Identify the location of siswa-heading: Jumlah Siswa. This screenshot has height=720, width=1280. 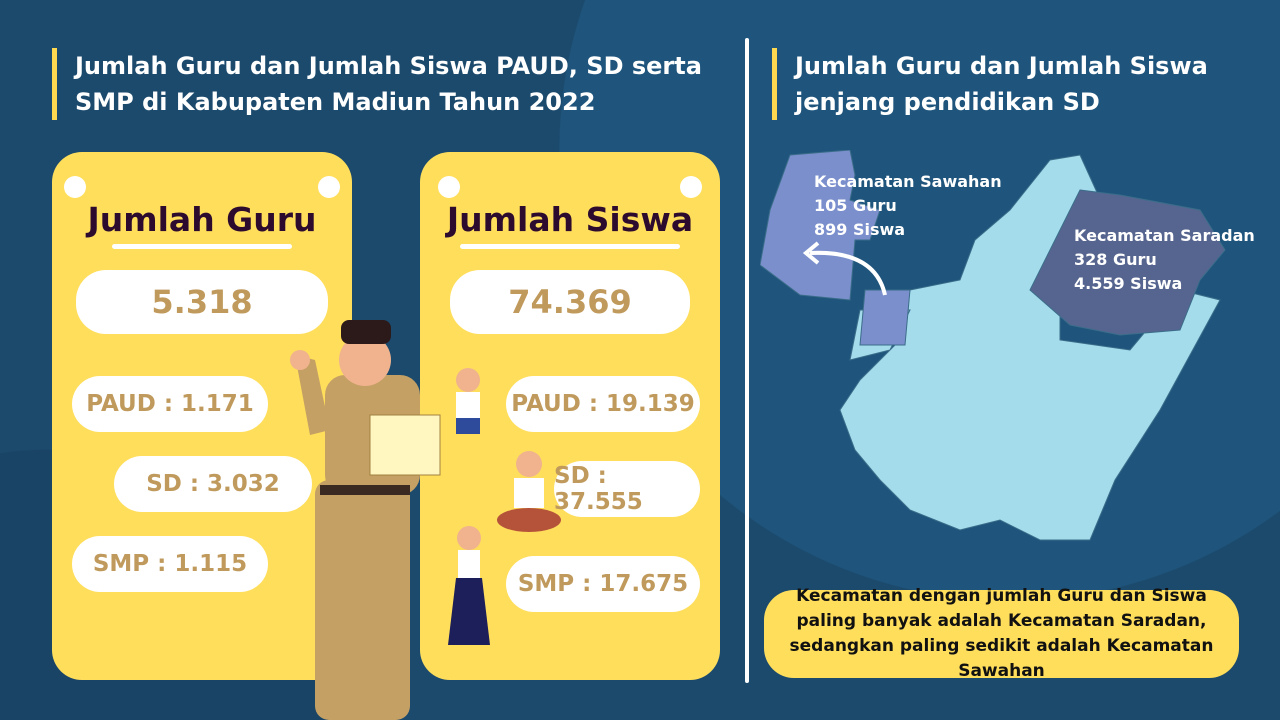
(570, 219).